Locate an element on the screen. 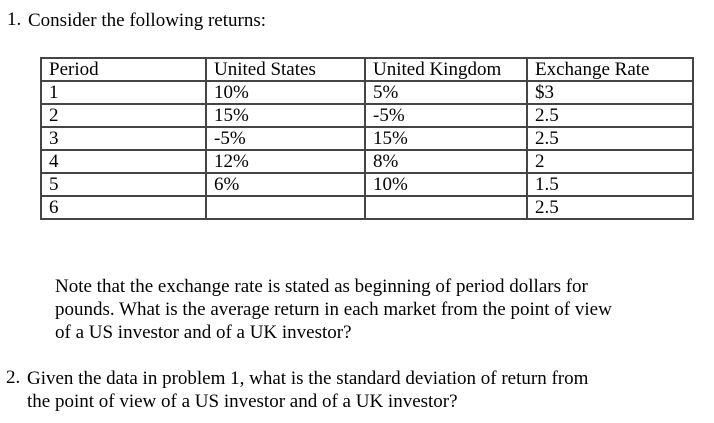 The image size is (714, 423). cell-uk-return: 15% is located at coordinates (446, 138).